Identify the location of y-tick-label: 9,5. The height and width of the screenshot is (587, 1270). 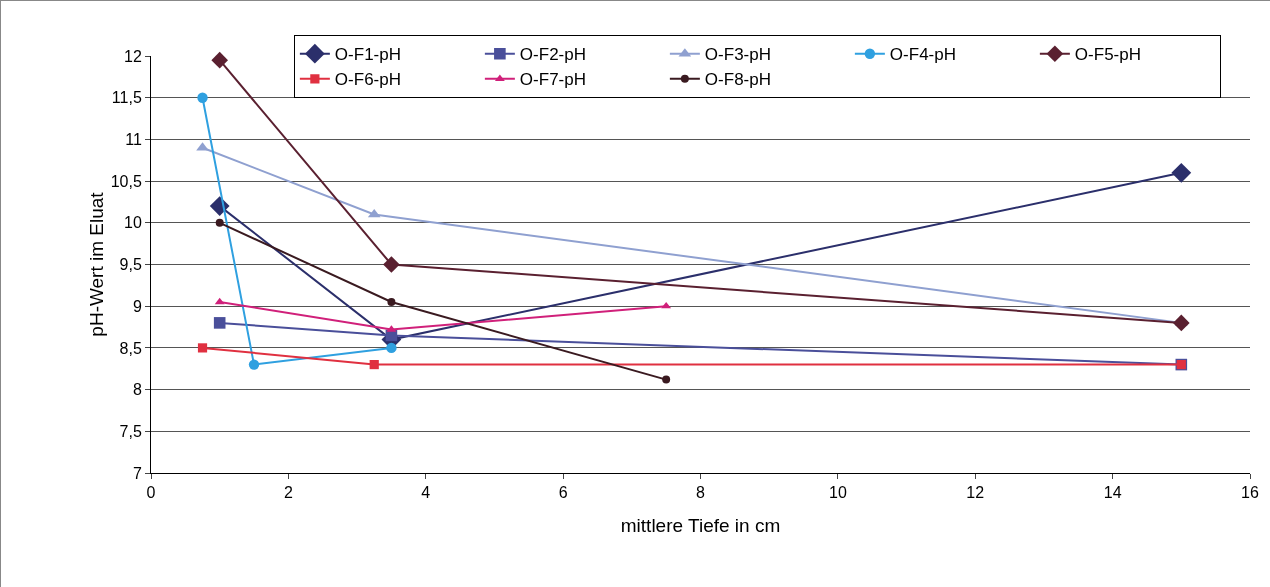
(130, 265).